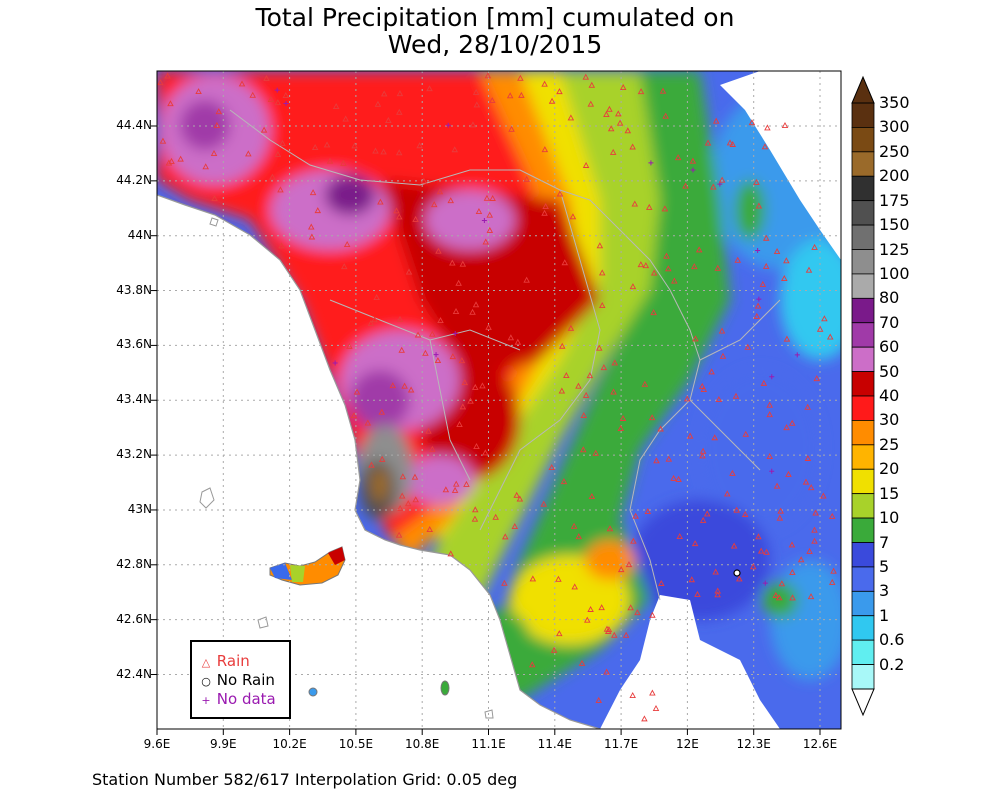  What do you see at coordinates (820, 744) in the screenshot?
I see `lon-tick-label: 12.6E` at bounding box center [820, 744].